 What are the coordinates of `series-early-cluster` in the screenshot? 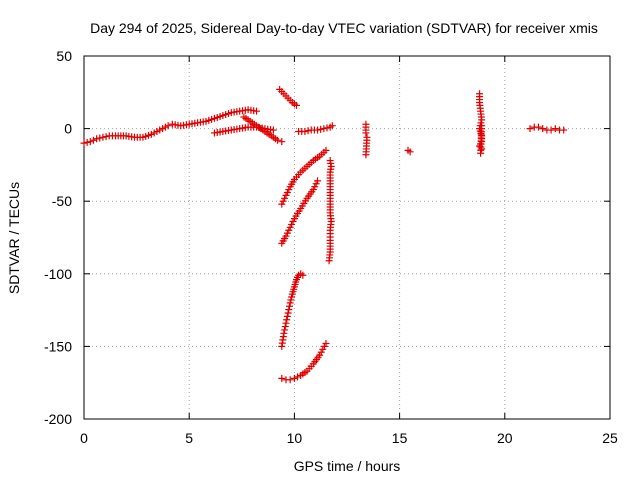 It's located at (170, 126).